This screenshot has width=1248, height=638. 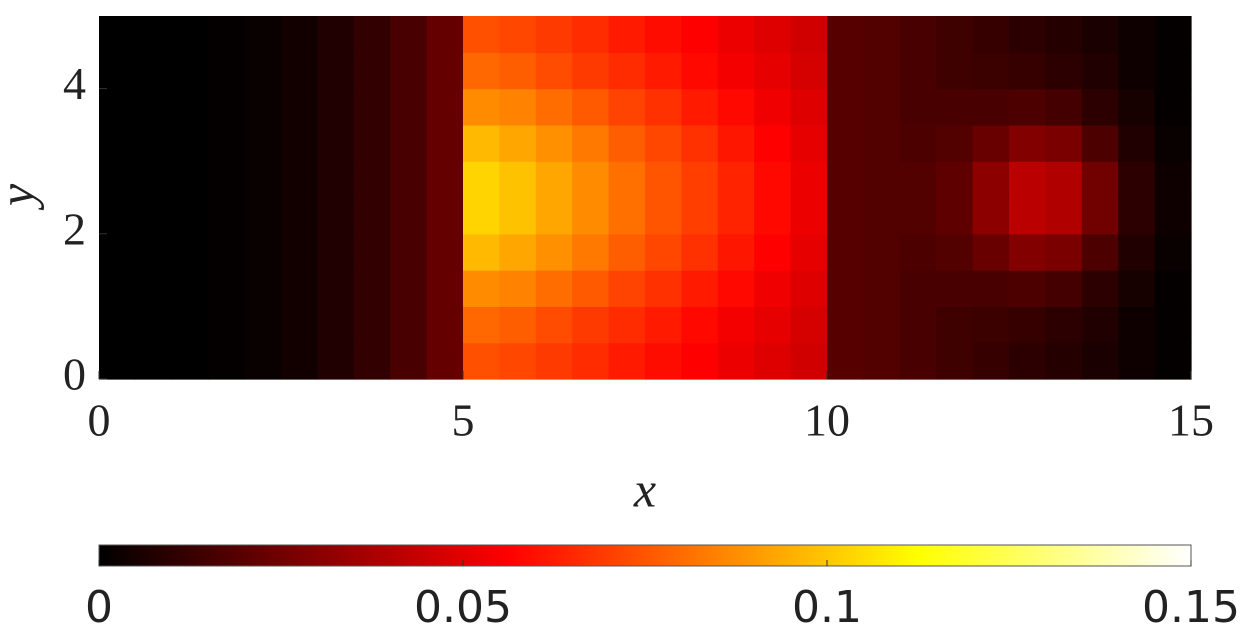 I want to click on x-tick-label: 0, so click(x=99, y=420).